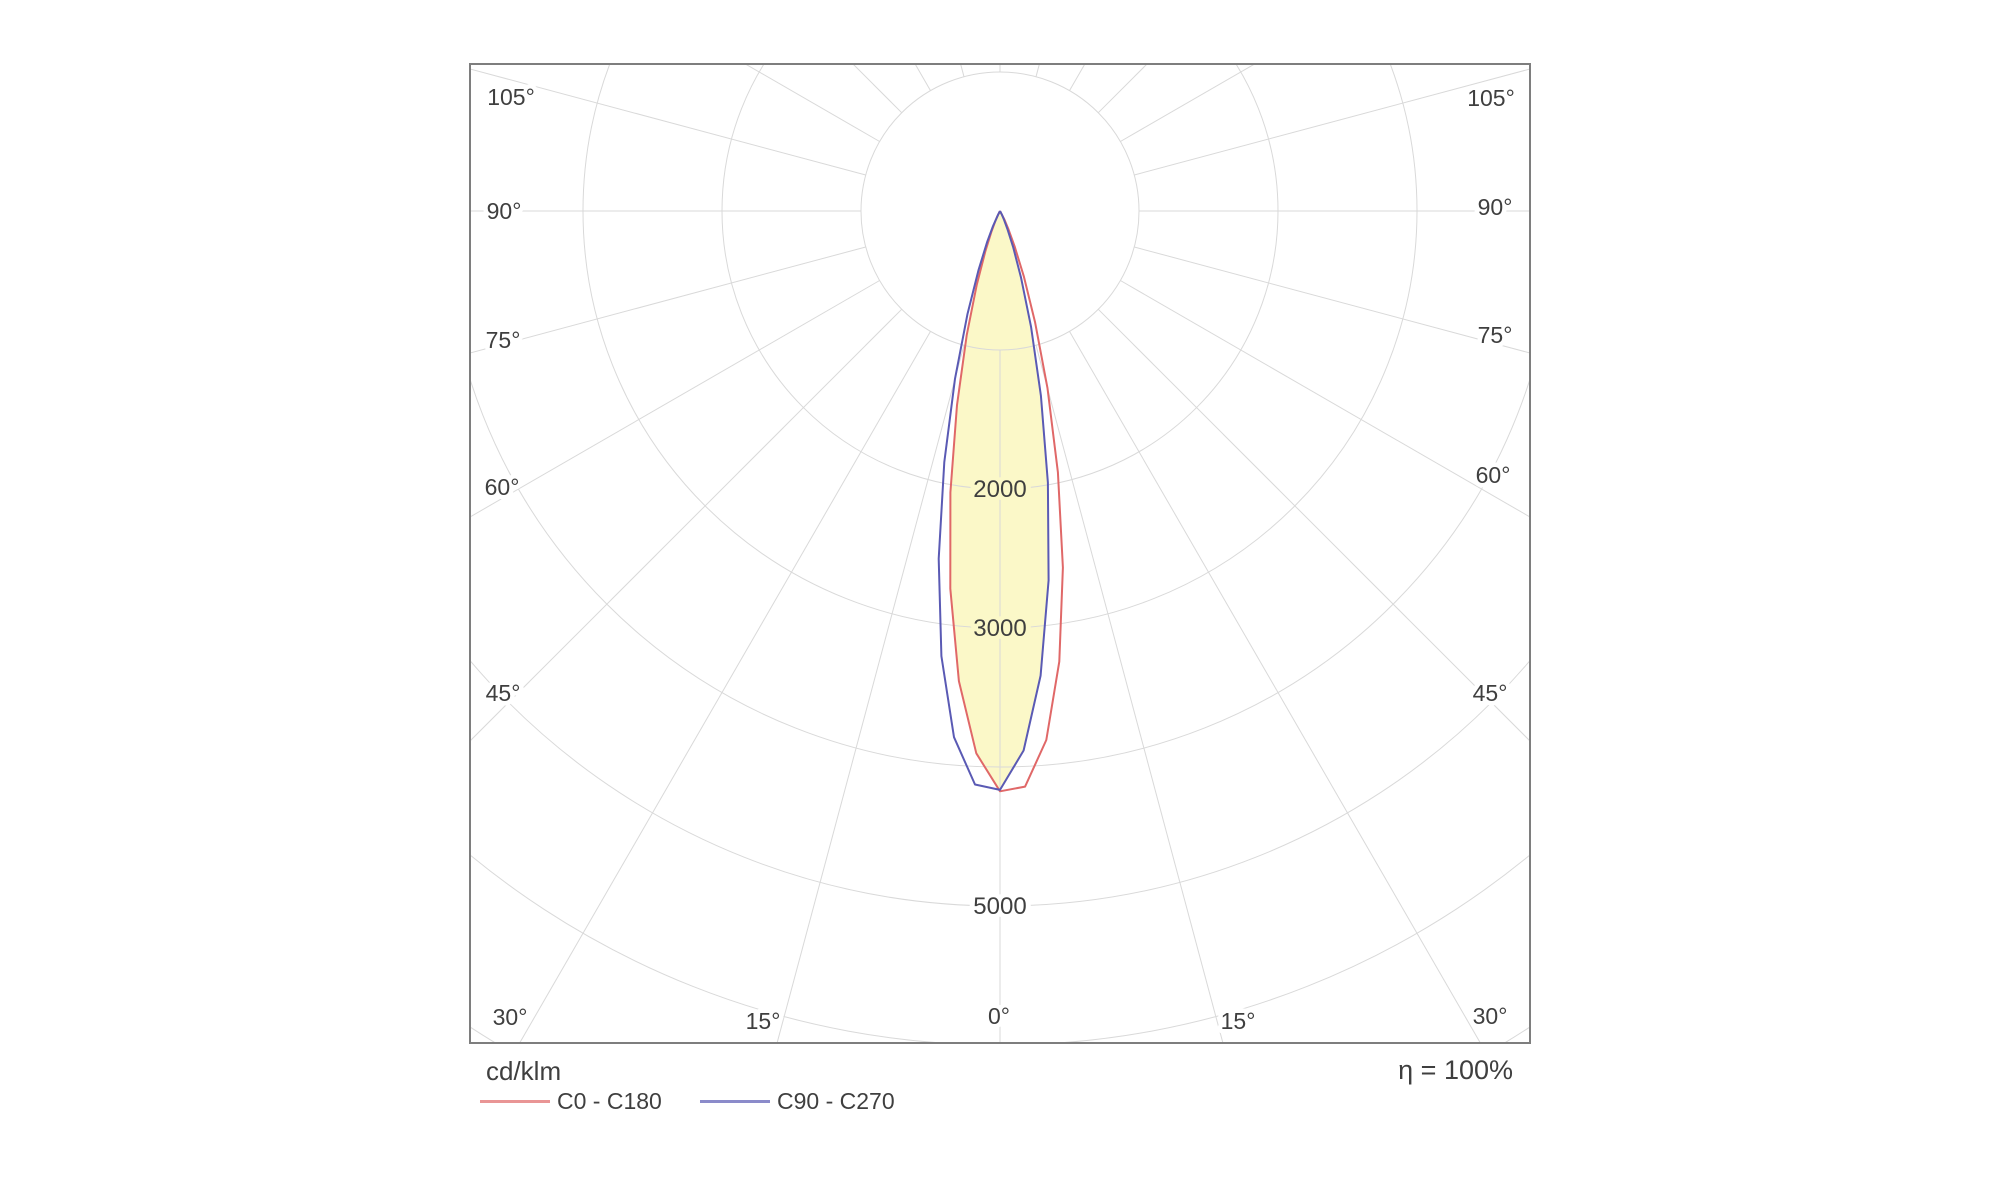 The image size is (2000, 1200). What do you see at coordinates (1495, 207) in the screenshot?
I see `angle-label-13-90deg: 90°` at bounding box center [1495, 207].